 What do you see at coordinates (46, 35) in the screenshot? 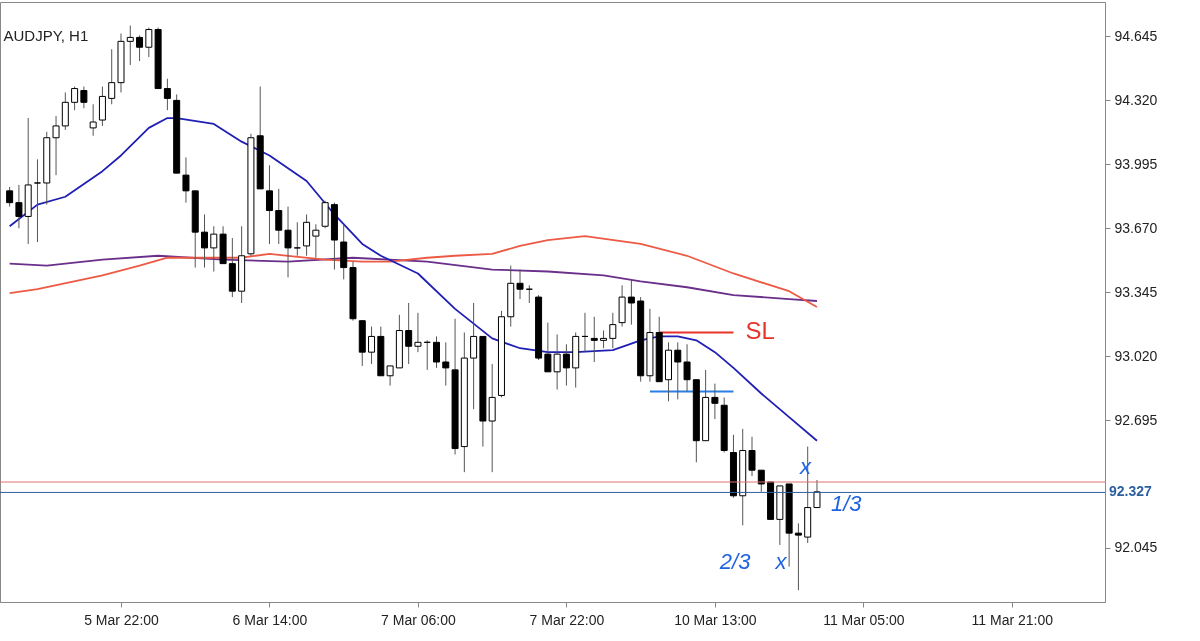
I see `text: AUDJPY, H1` at bounding box center [46, 35].